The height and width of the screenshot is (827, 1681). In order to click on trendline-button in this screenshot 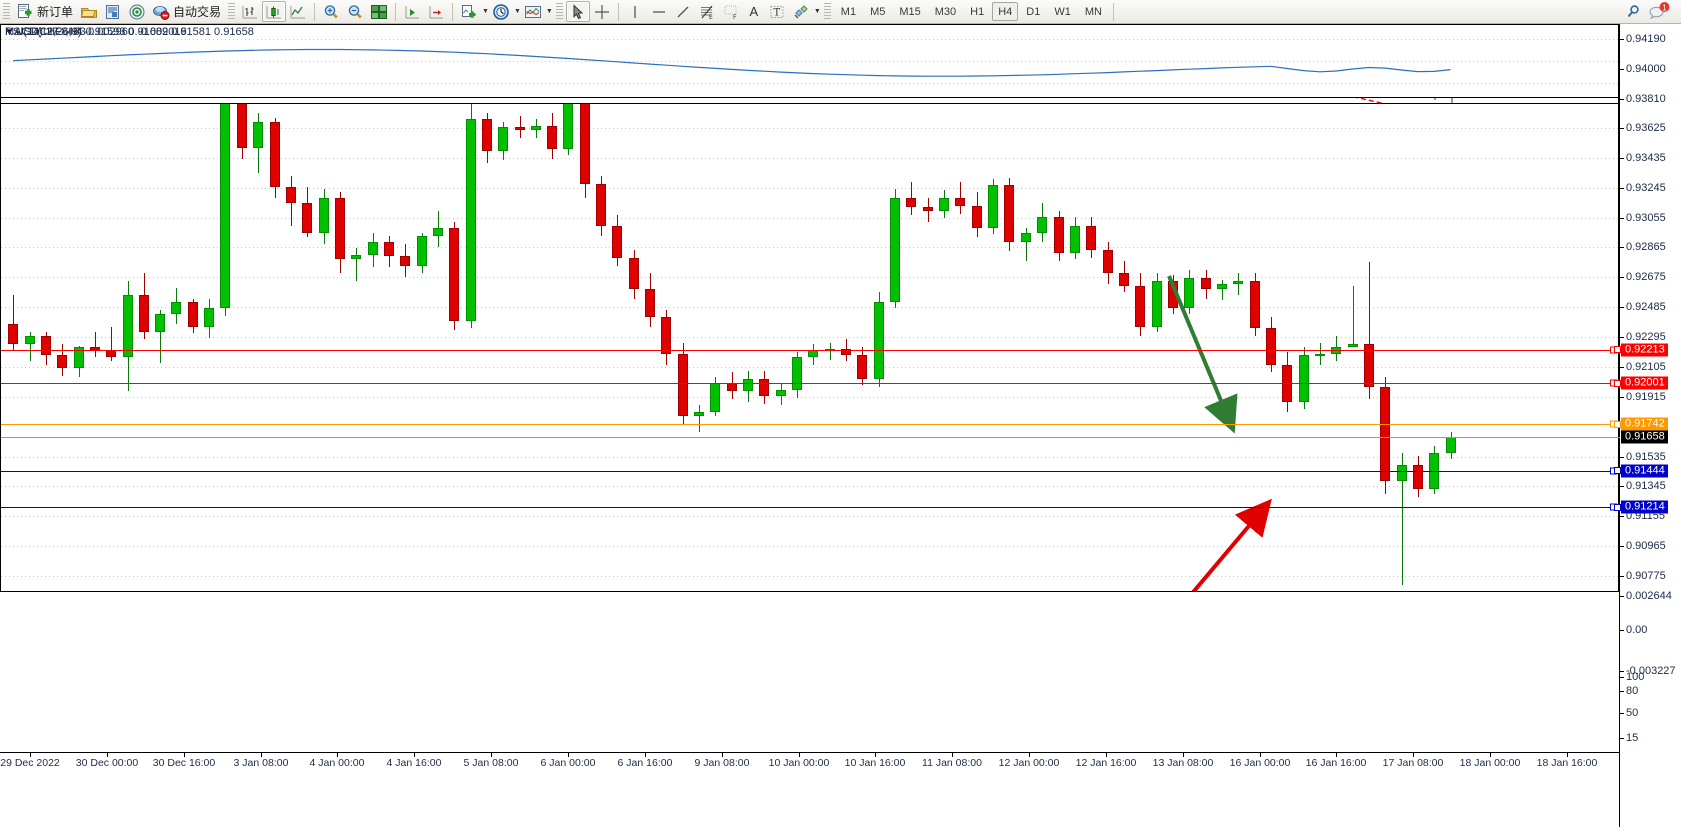, I will do `click(683, 11)`.